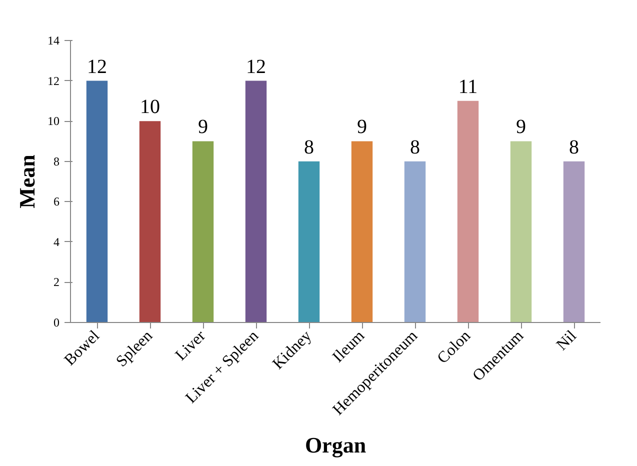 The width and height of the screenshot is (637, 466). What do you see at coordinates (57, 323) in the screenshot?
I see `y-tick-label: 0` at bounding box center [57, 323].